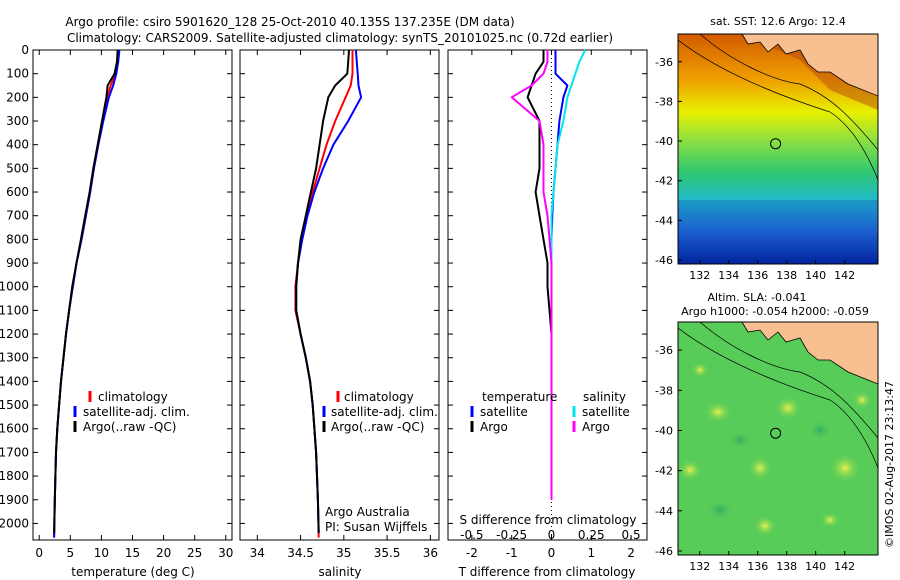 This screenshot has width=900, height=580. What do you see at coordinates (788, 92) in the screenshot?
I see `sst-shelf-contour` at bounding box center [788, 92].